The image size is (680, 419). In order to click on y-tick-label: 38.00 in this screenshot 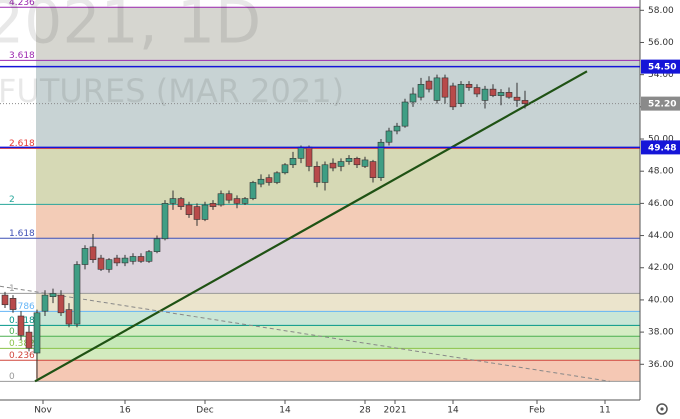, I will do `click(661, 333)`.